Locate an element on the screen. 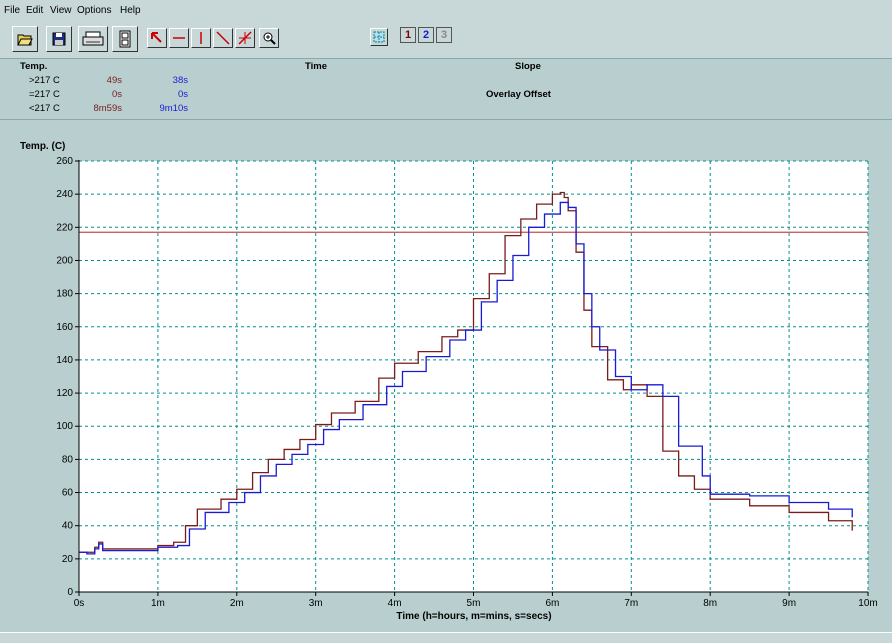 This screenshot has height=643, width=892. y-tick-label: 200 is located at coordinates (64, 260).